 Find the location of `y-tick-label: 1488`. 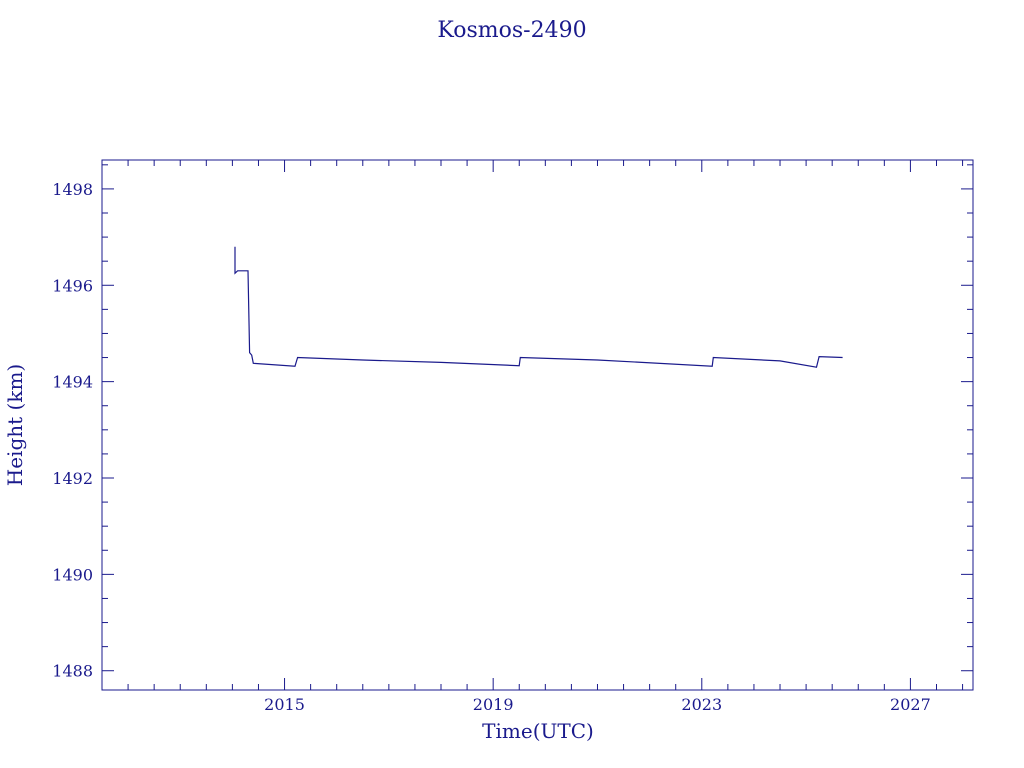

y-tick-label: 1488 is located at coordinates (72, 671).